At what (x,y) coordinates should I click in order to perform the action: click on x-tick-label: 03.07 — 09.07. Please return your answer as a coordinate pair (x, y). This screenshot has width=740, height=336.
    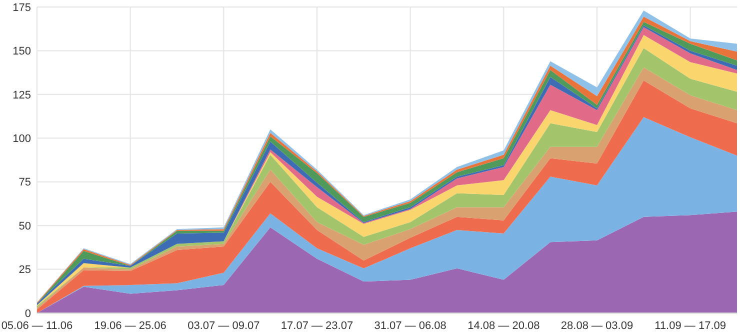
    Looking at the image, I should click on (224, 326).